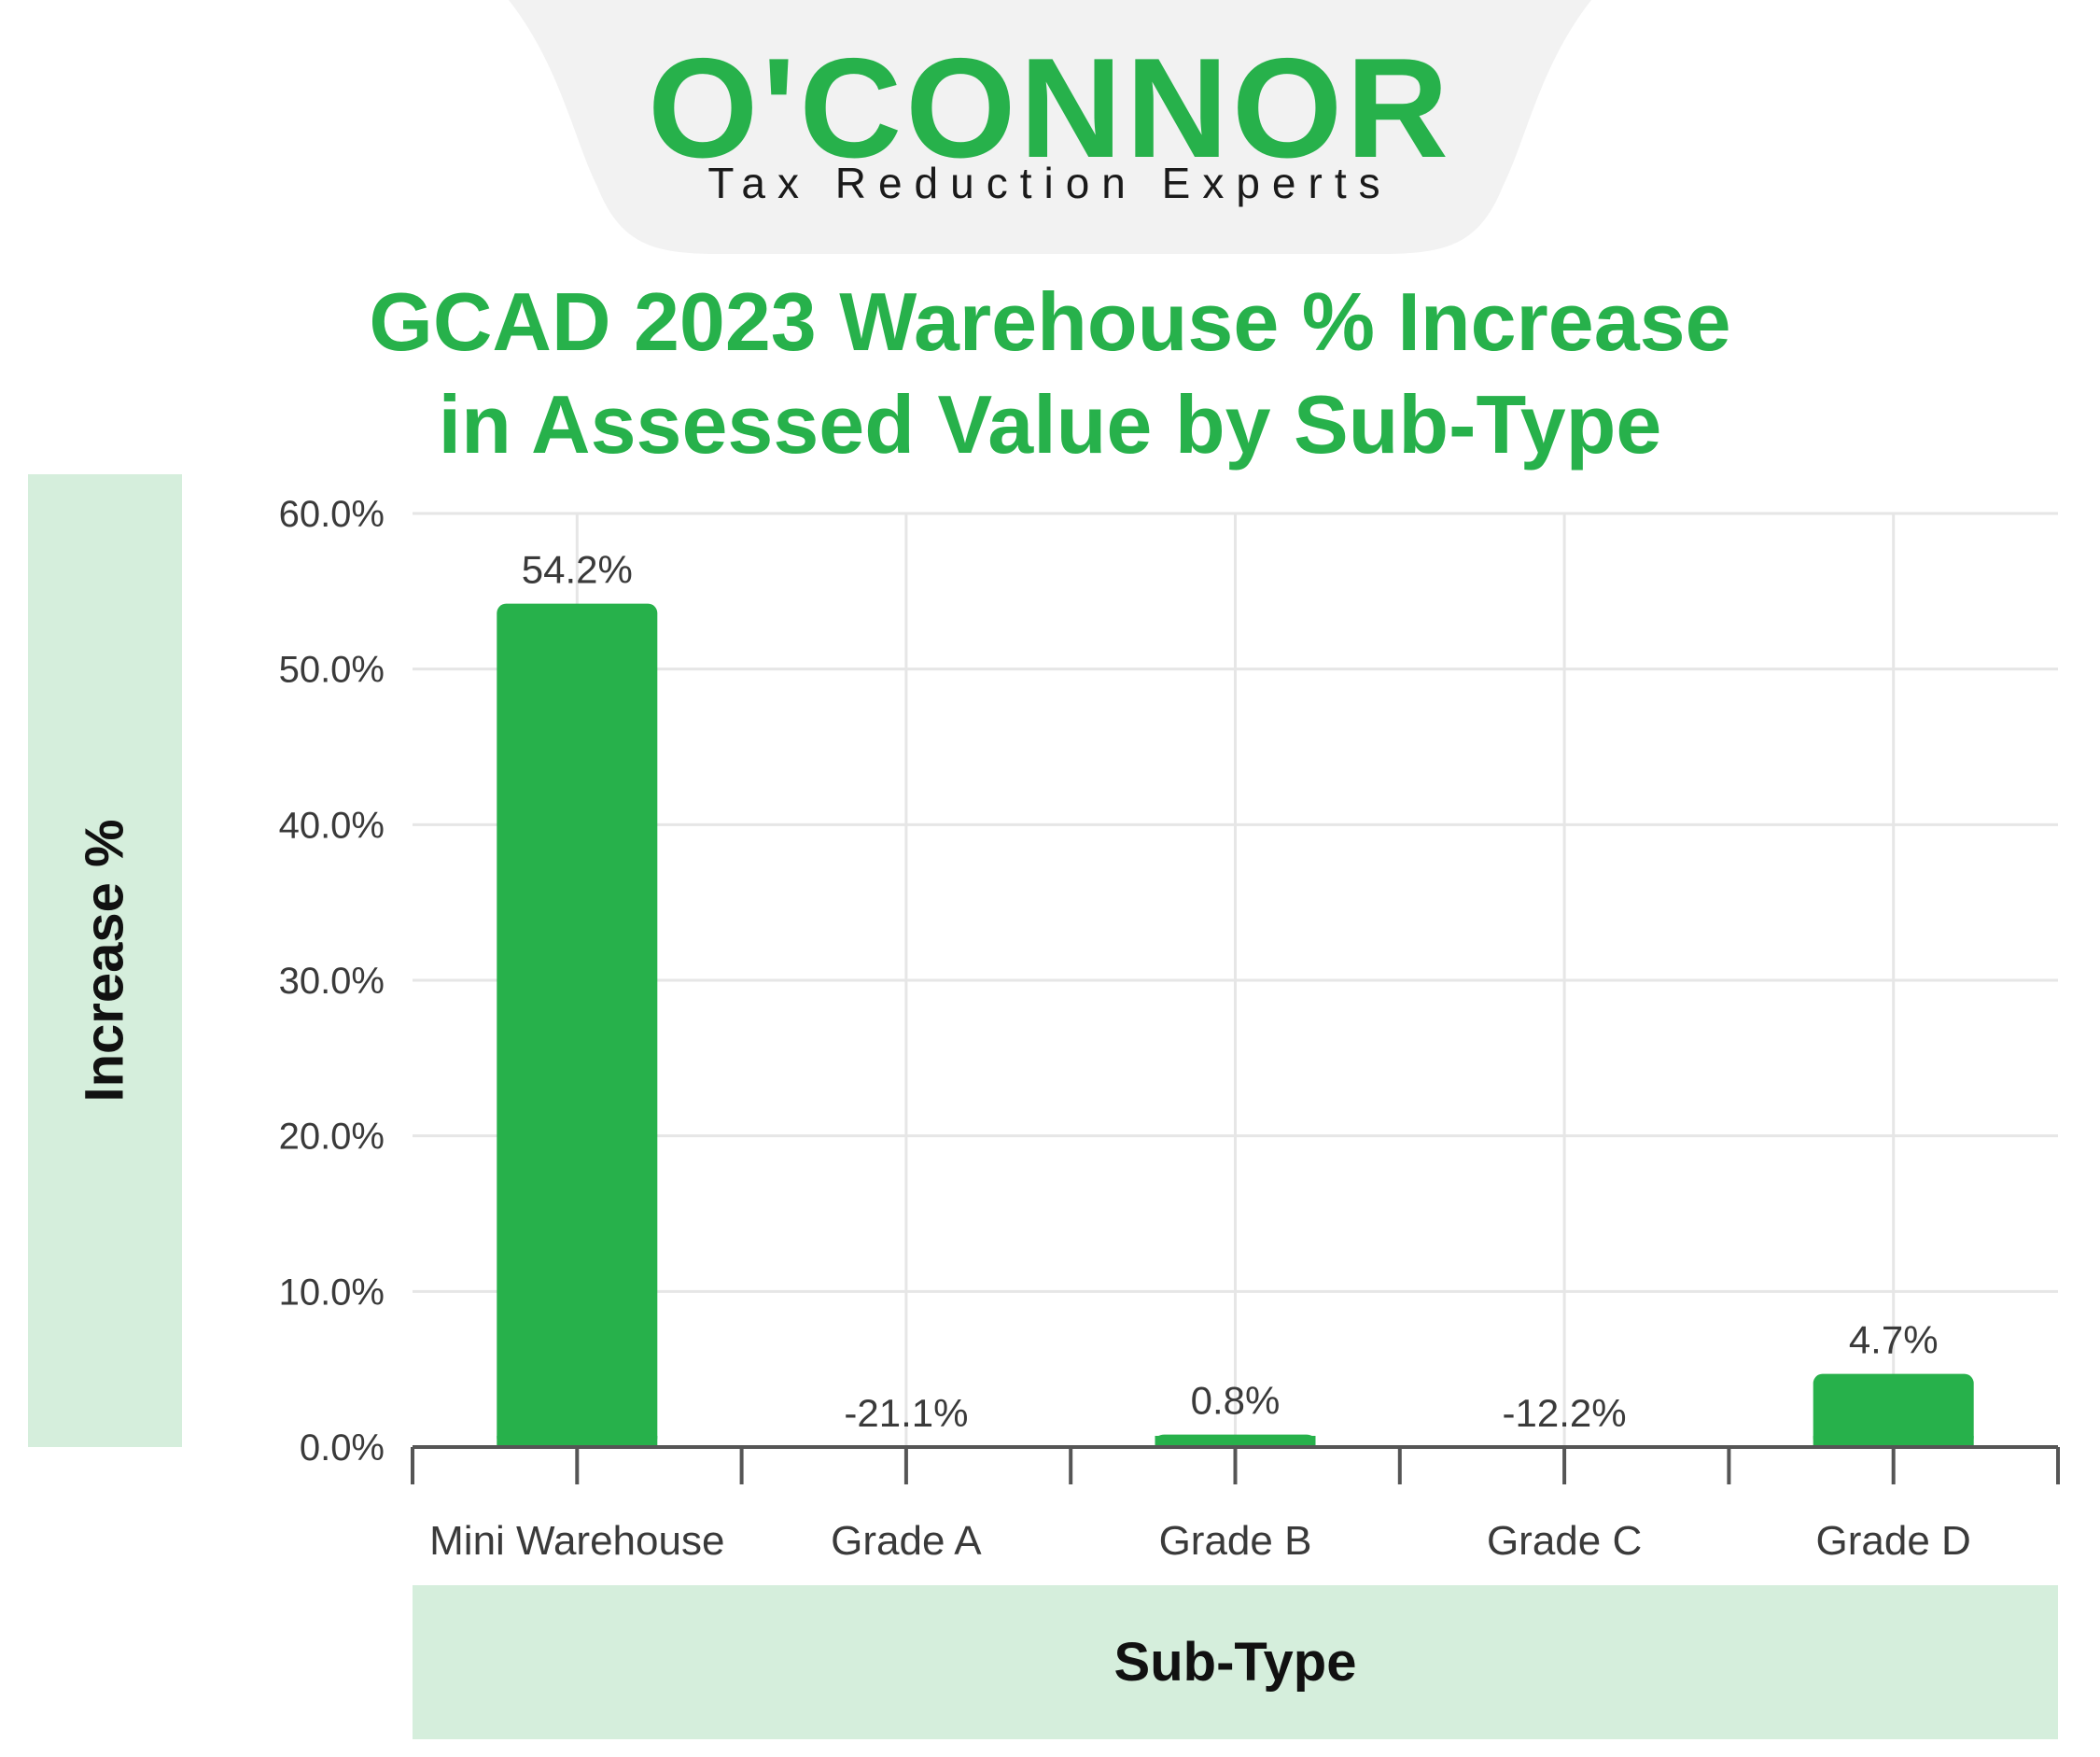  What do you see at coordinates (105, 960) in the screenshot?
I see `y-axis-label-band` at bounding box center [105, 960].